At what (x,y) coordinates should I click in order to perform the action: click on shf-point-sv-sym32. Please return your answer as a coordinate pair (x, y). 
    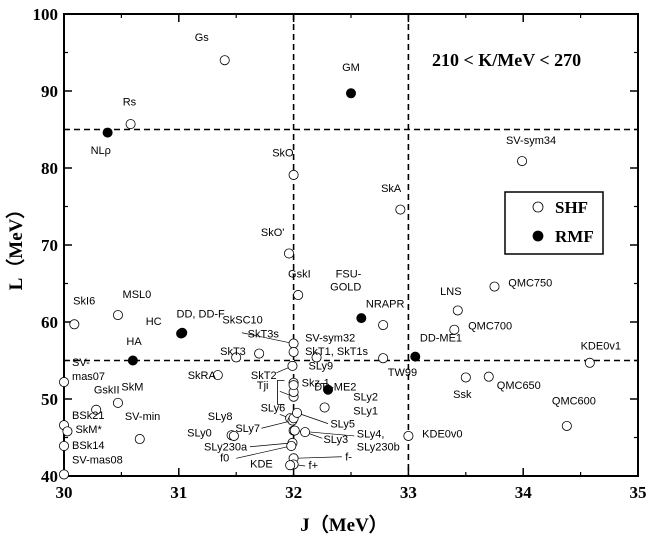
    Looking at the image, I should click on (293, 352).